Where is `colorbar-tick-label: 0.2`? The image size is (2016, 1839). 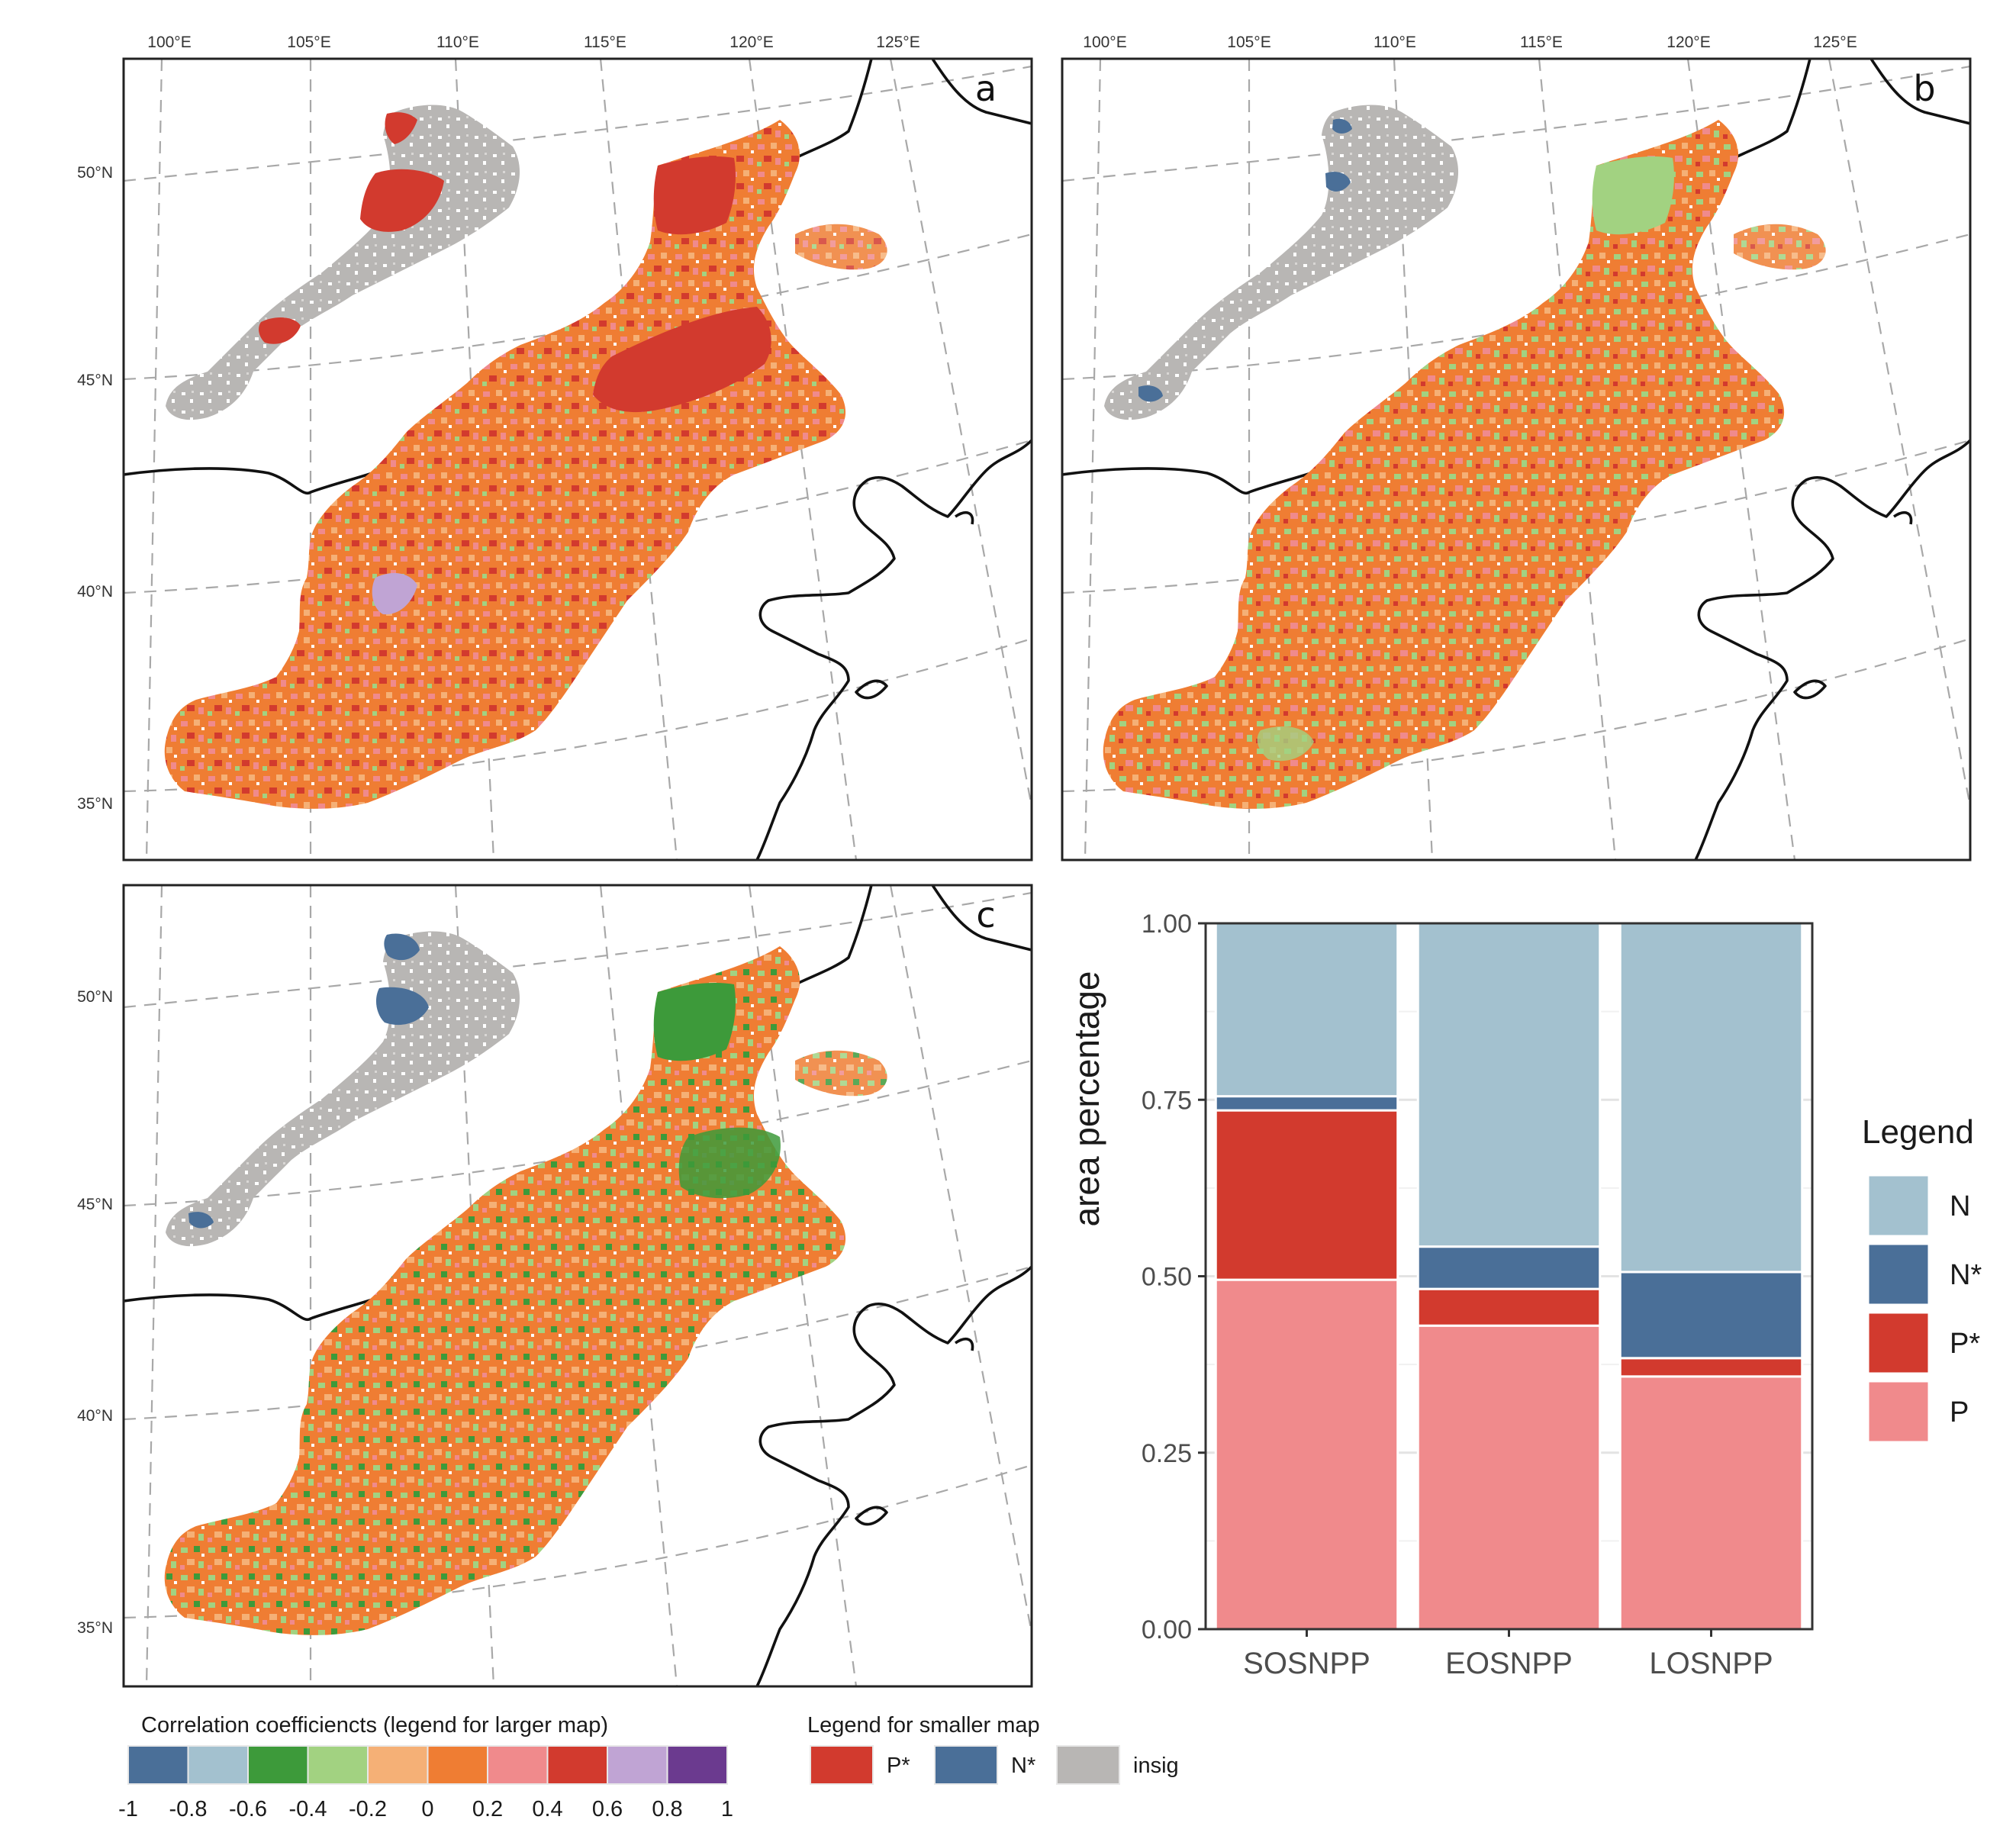 colorbar-tick-label: 0.2 is located at coordinates (487, 1809).